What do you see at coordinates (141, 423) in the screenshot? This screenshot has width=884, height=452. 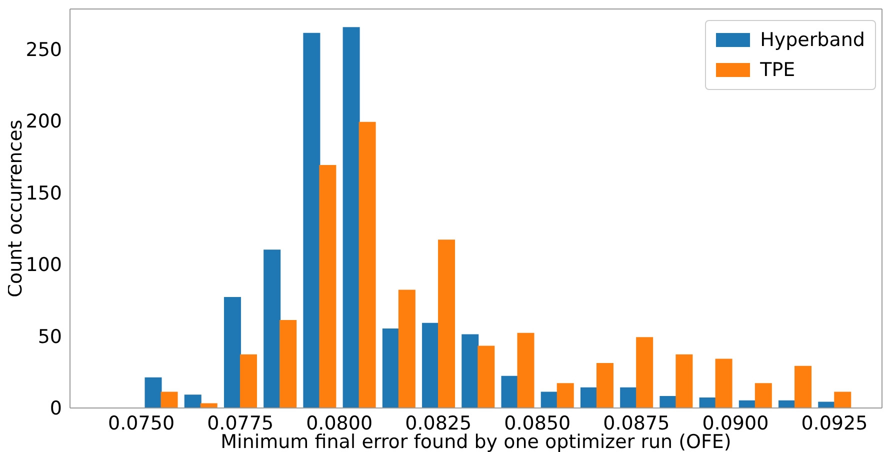 I see `x-tick-label: 0.0750` at bounding box center [141, 423].